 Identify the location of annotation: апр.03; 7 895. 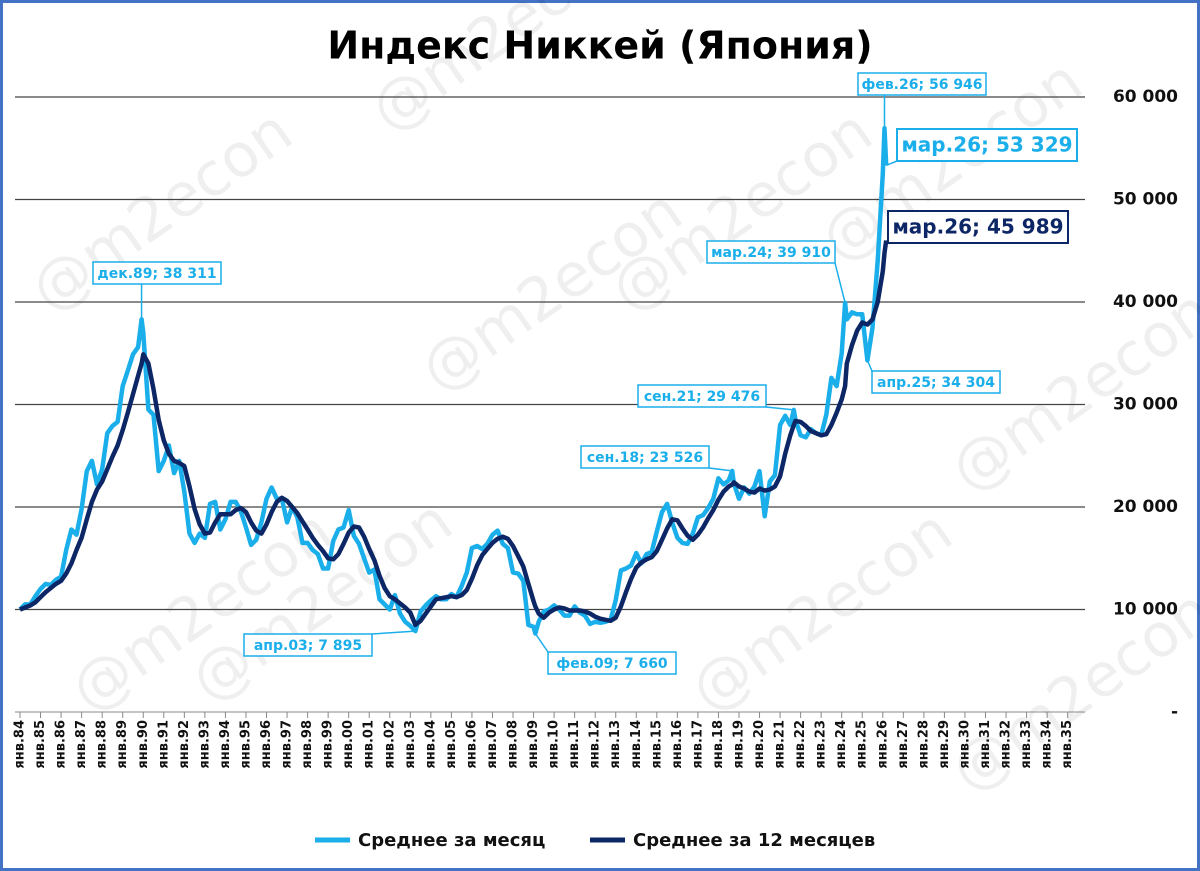
(308, 646).